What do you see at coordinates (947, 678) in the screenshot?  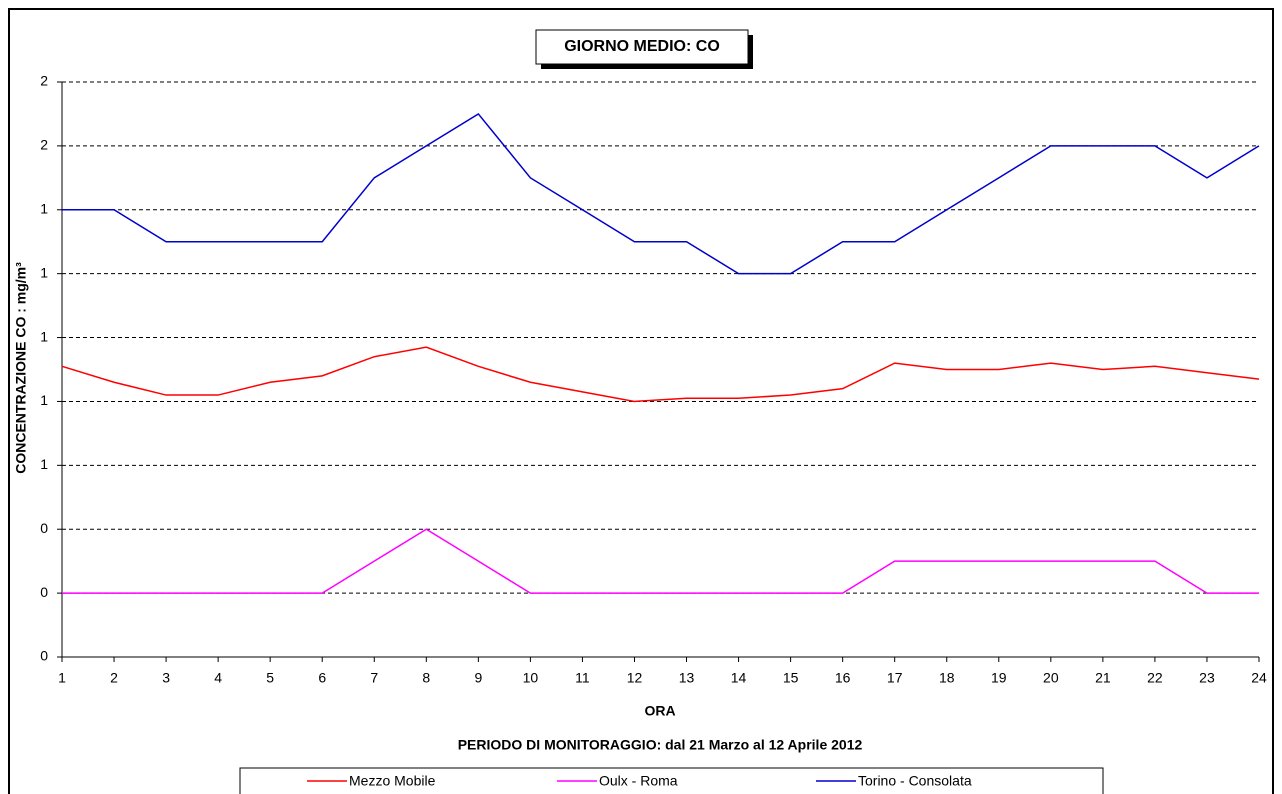 I see `x-tick-label: 18` at bounding box center [947, 678].